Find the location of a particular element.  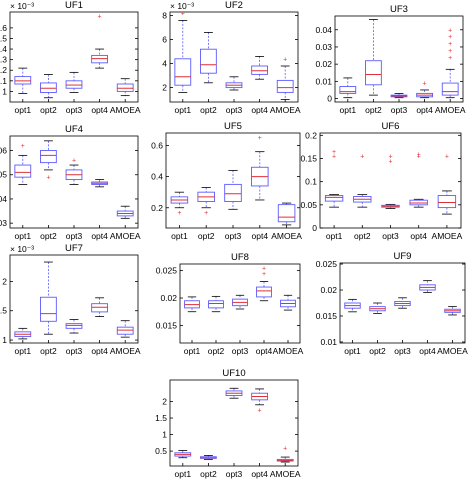

y-tick-label: 4 is located at coordinates (164, 64).